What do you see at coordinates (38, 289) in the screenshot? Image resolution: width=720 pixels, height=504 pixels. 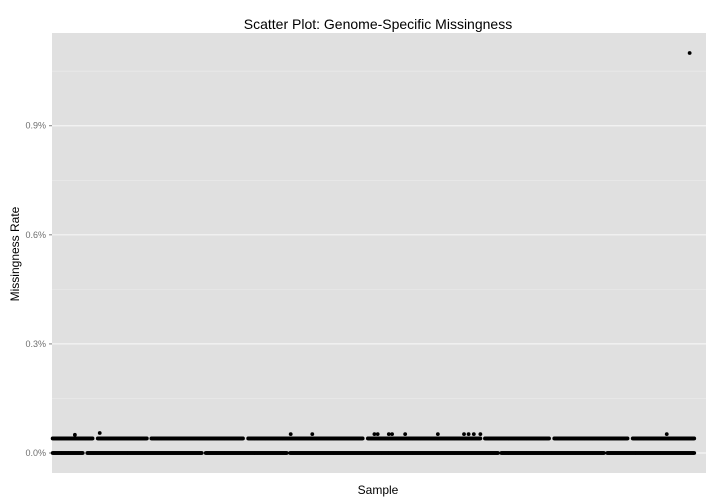 I see `y-axis-ticks: 0.0% 0.3% 0.6% 0.9%` at bounding box center [38, 289].